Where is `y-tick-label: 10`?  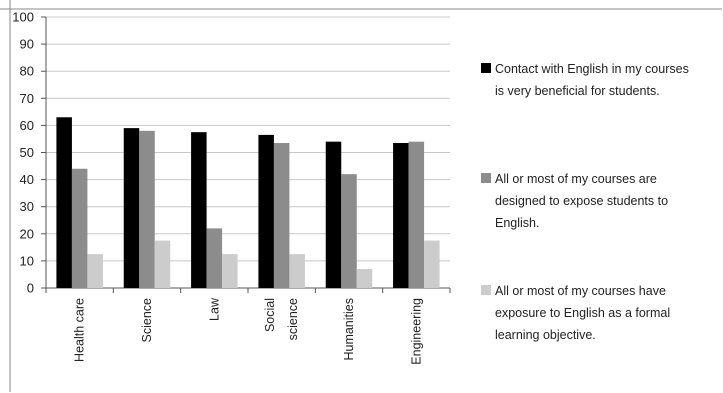 y-tick-label: 10 is located at coordinates (27, 260).